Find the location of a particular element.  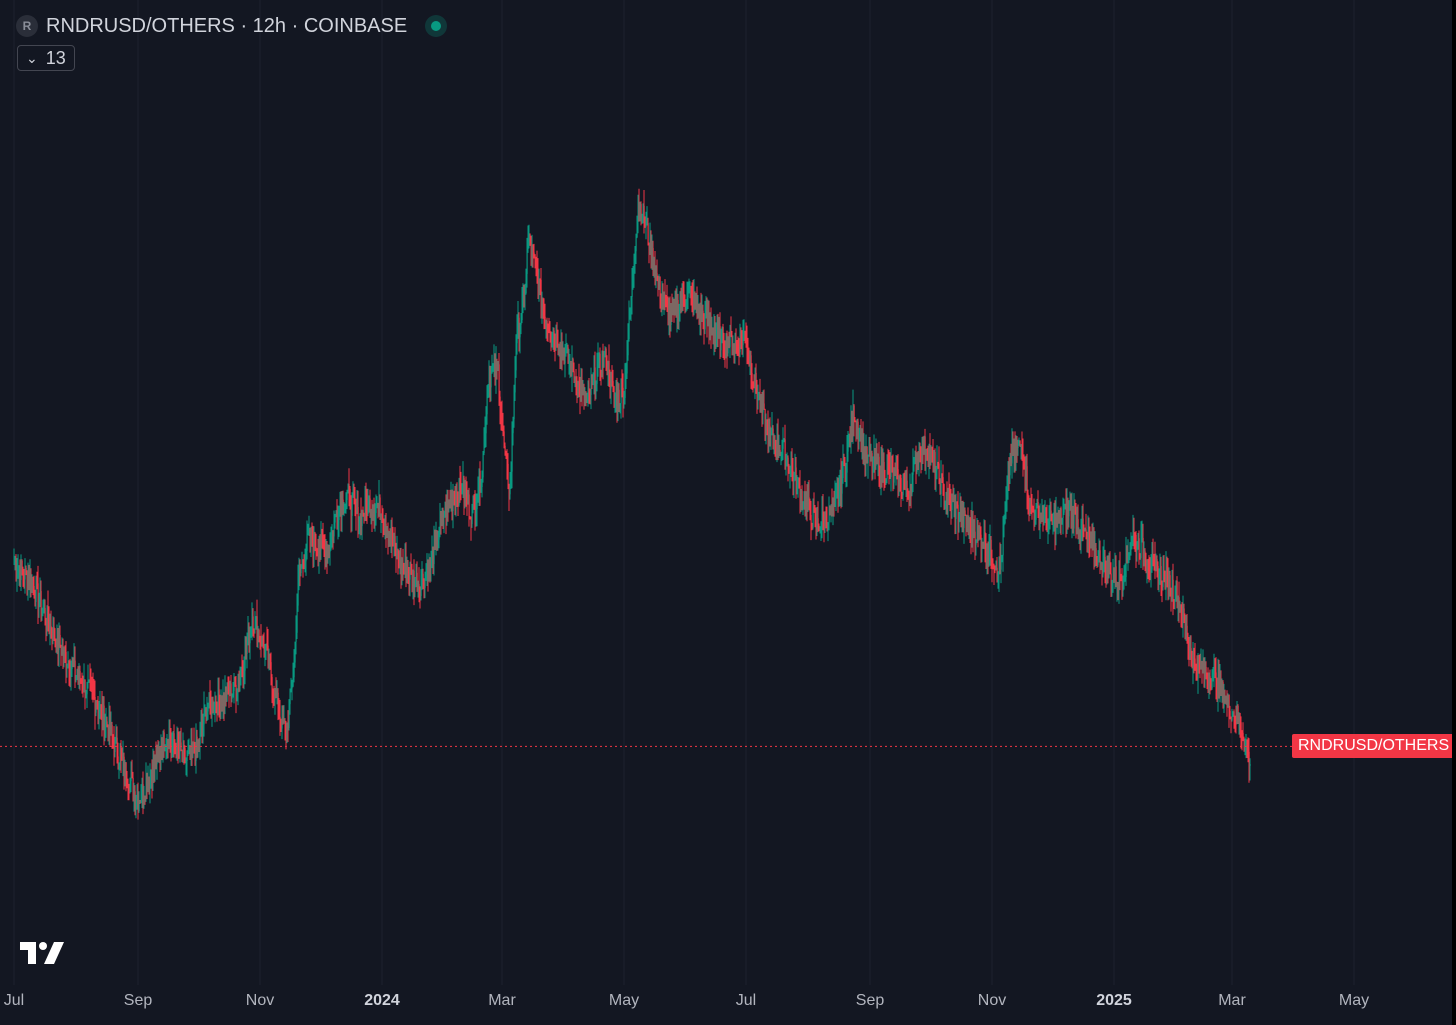

x-tick-label: 2024 is located at coordinates (382, 1000).